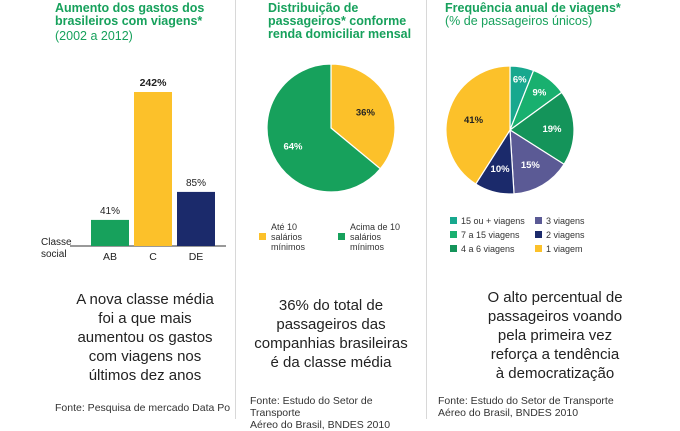 The width and height of the screenshot is (680, 431). I want to click on frequency-pie-slice-label: 15%, so click(531, 165).